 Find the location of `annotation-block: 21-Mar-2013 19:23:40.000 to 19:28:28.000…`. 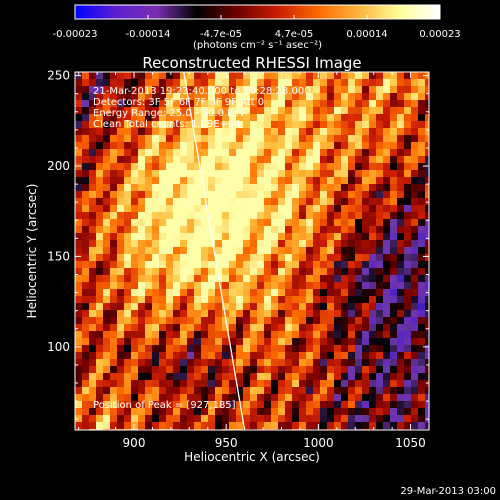

annotation-block: 21-Mar-2013 19:23:40.000 to 19:28:28.000… is located at coordinates (202, 108).